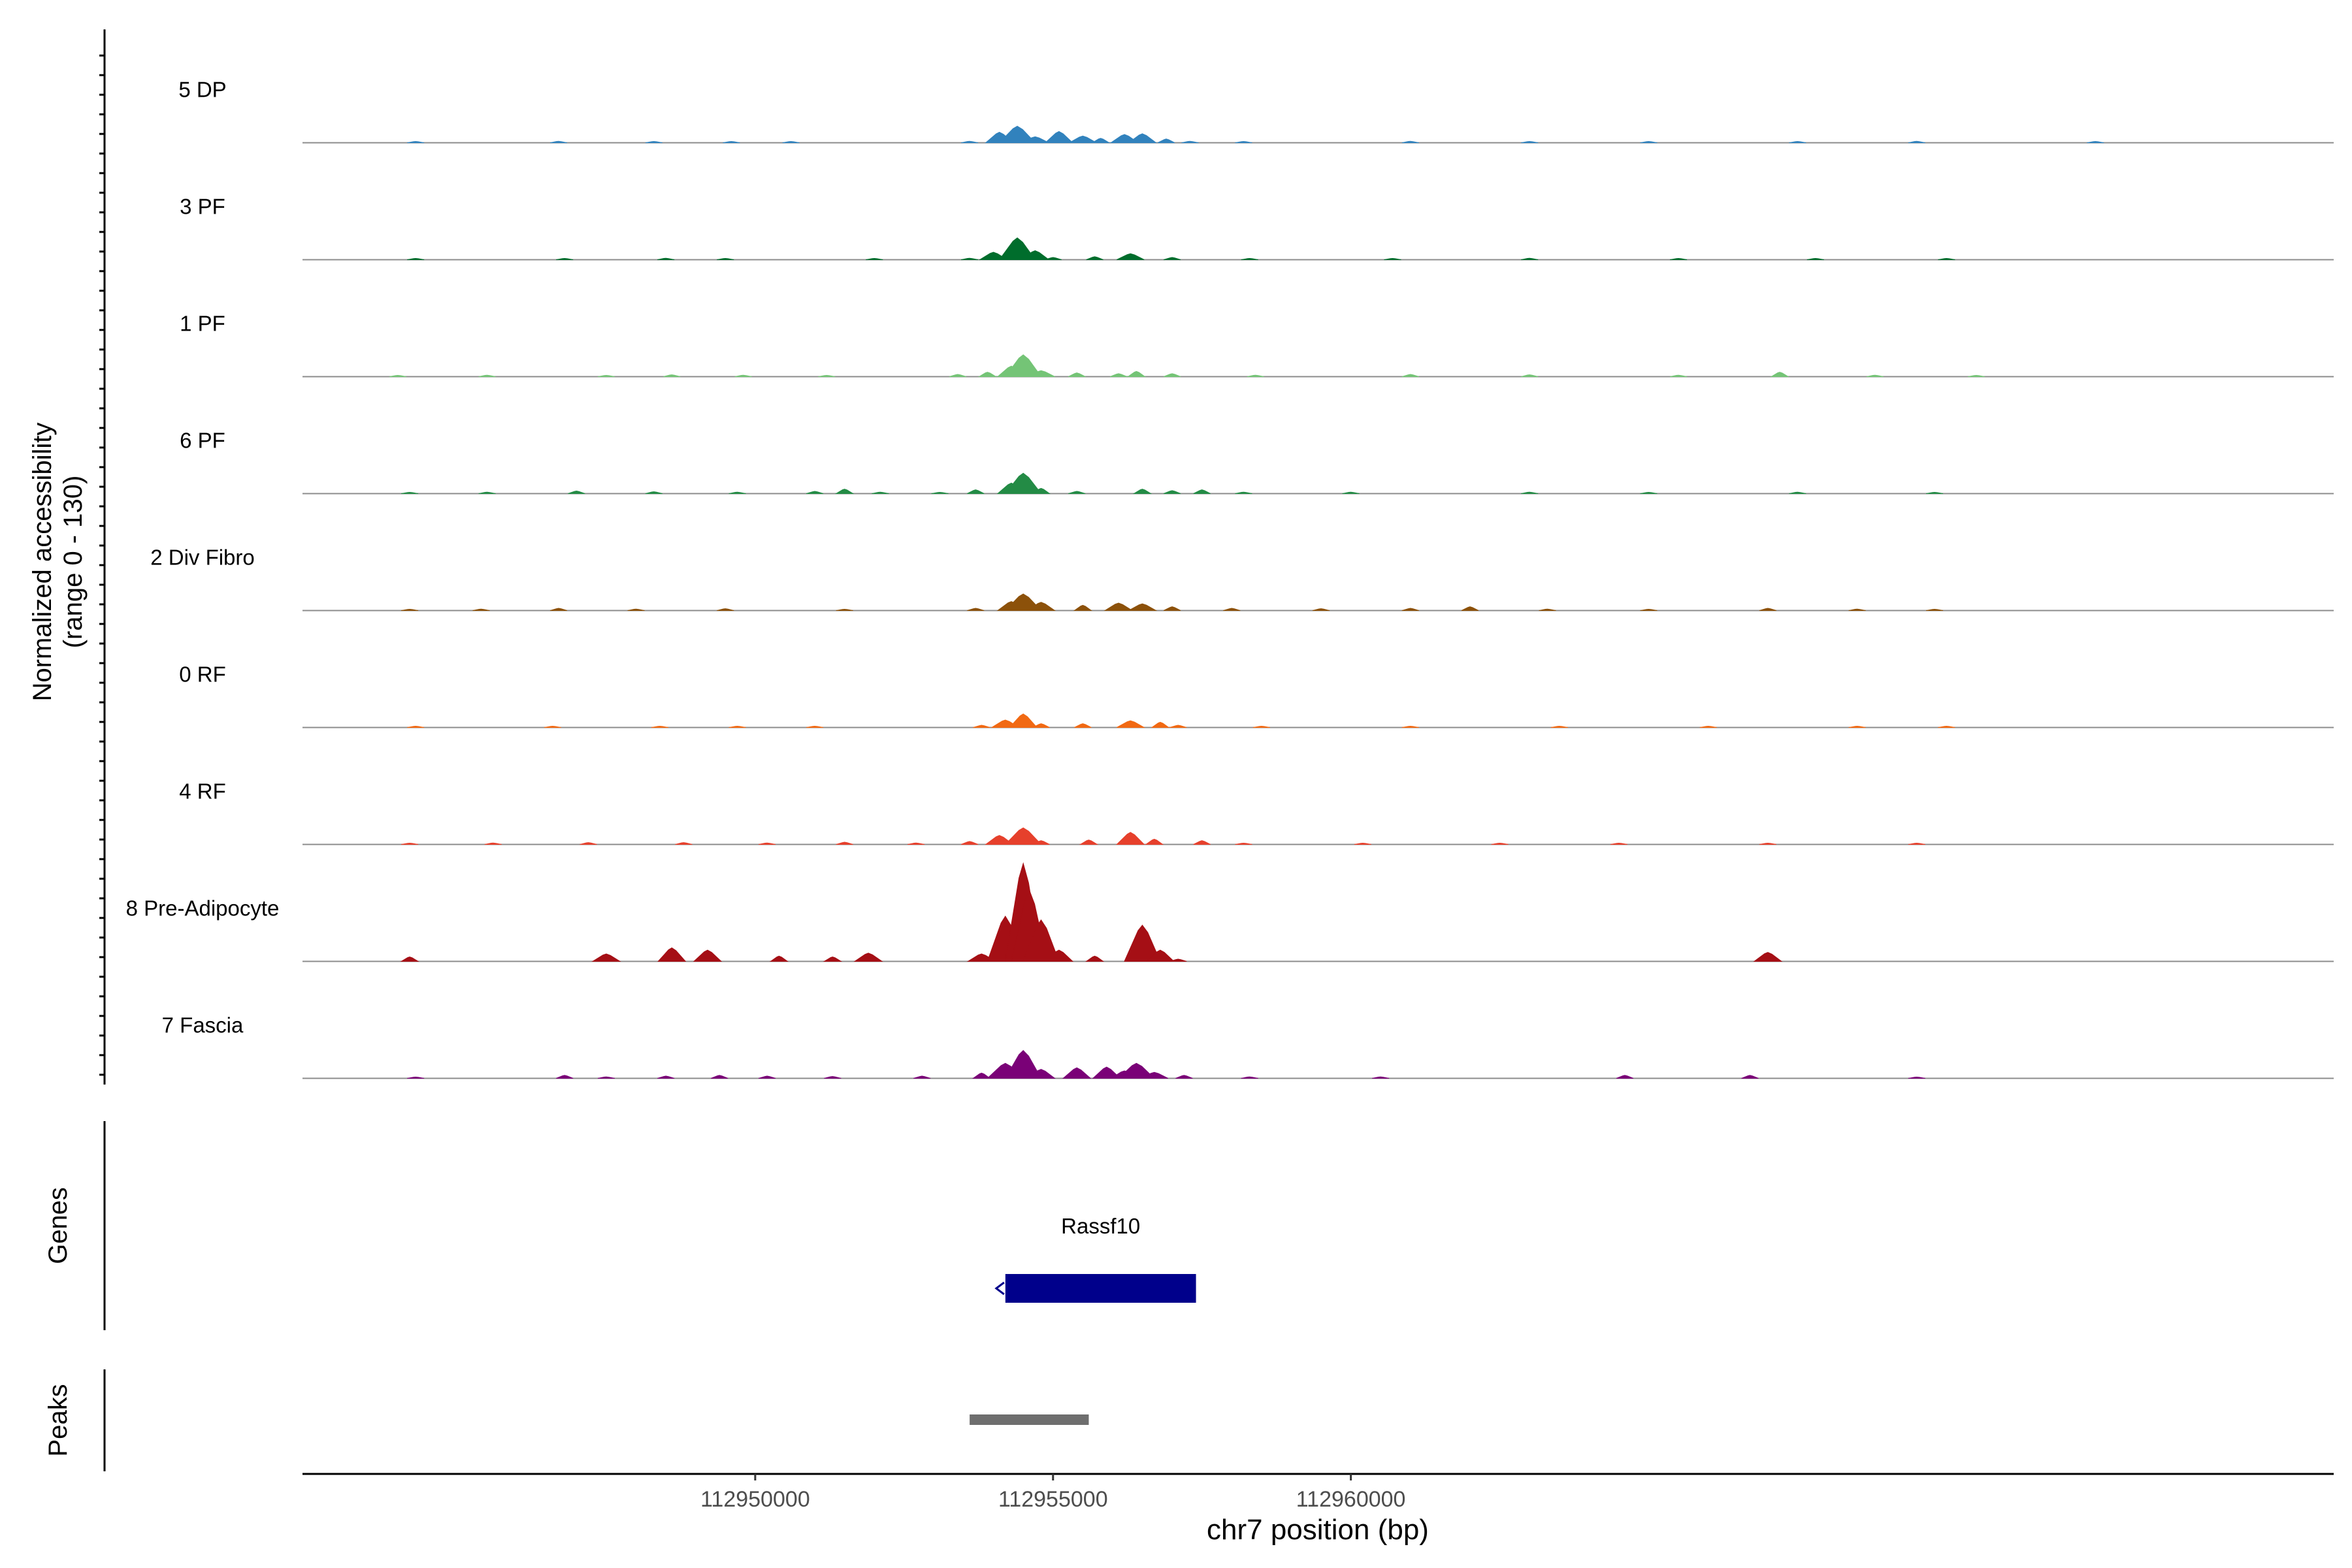  Describe the element at coordinates (1257, 228) in the screenshot. I see `track: 3 PF` at that location.